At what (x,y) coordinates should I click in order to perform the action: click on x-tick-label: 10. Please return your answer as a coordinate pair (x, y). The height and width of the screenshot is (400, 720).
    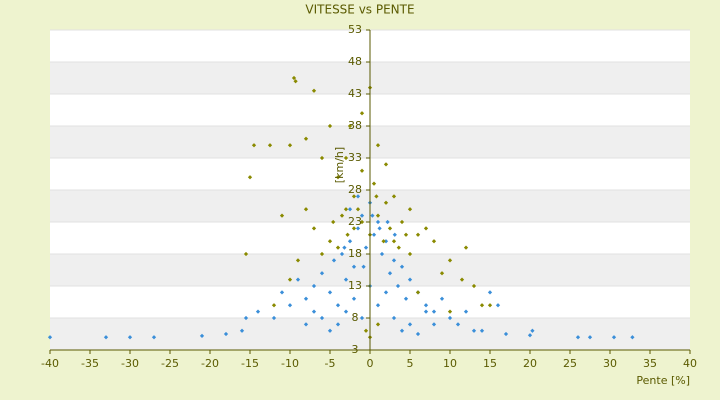
    Looking at the image, I should click on (450, 363).